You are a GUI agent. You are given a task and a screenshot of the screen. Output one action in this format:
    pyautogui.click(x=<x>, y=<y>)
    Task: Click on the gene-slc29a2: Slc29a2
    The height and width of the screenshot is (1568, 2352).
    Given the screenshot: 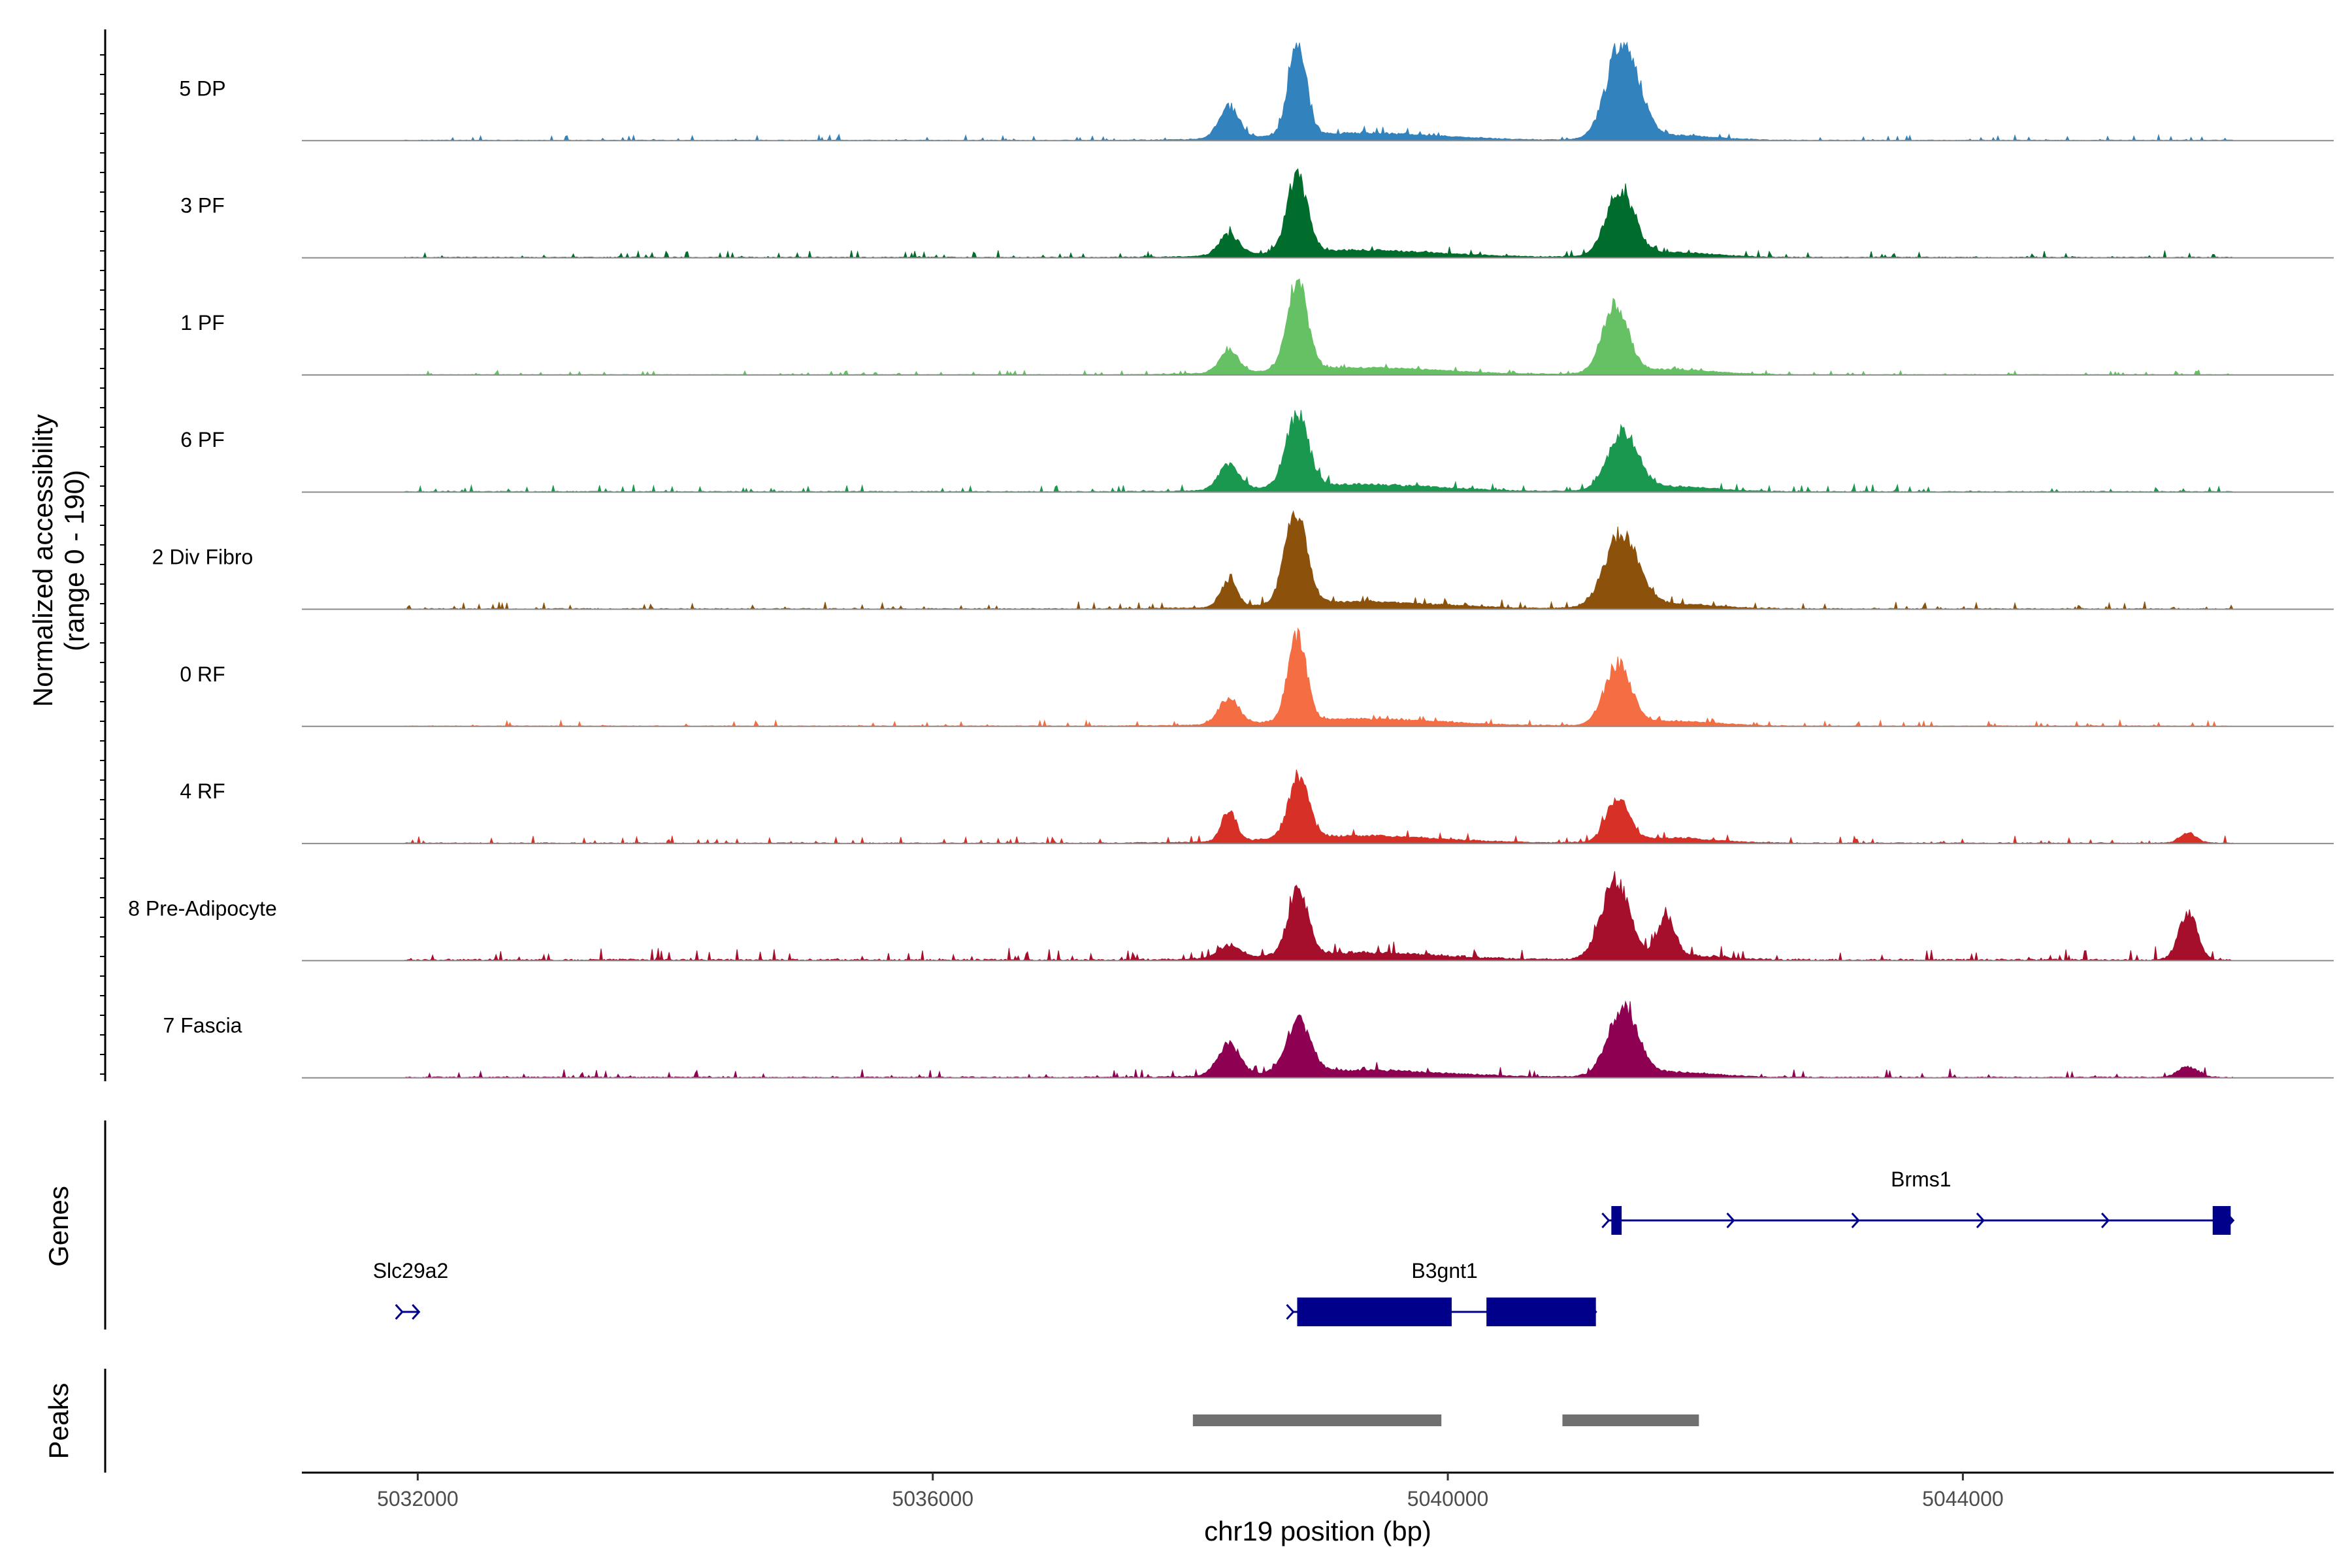 What is the action you would take?
    pyautogui.click(x=411, y=1289)
    